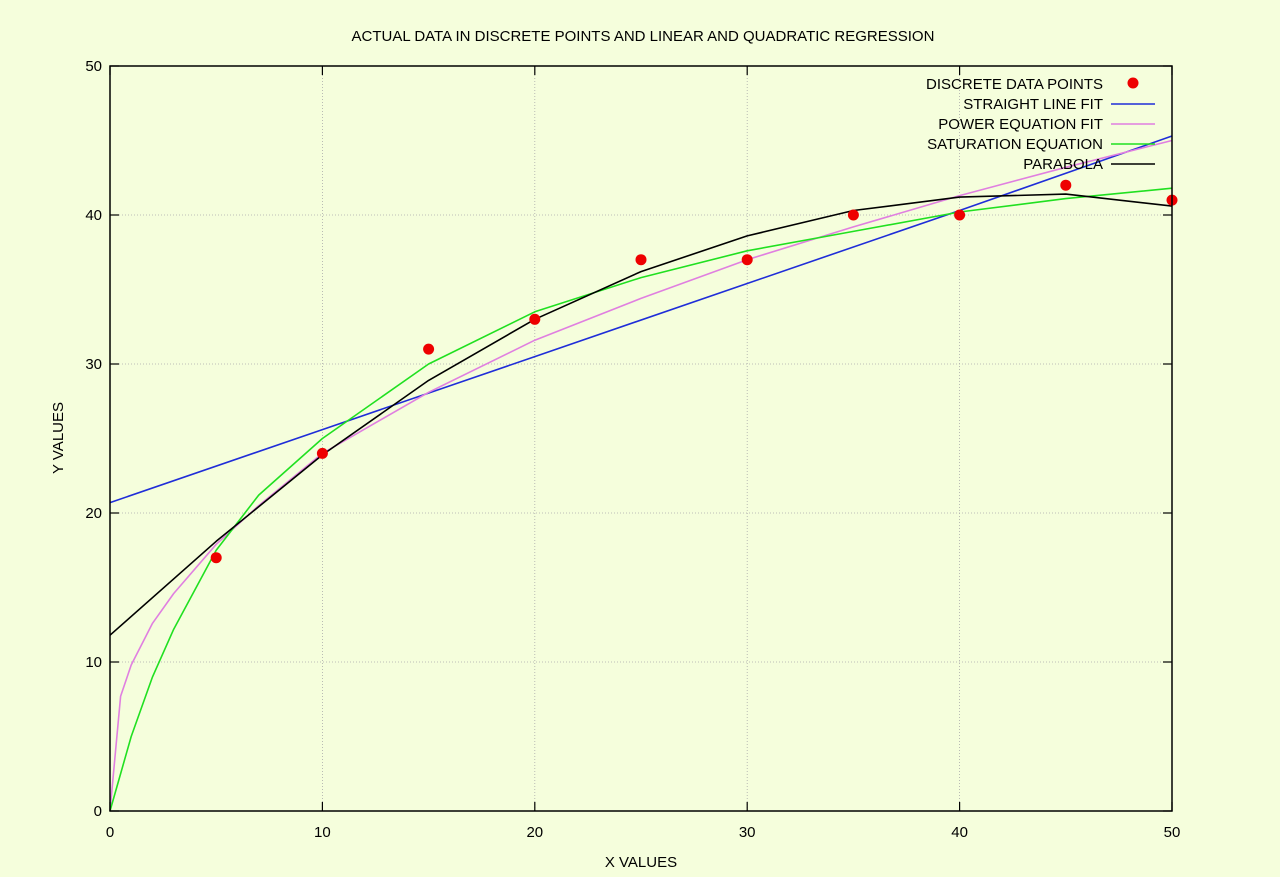 The image size is (1280, 877). I want to click on y-tick-label: 50, so click(93, 66).